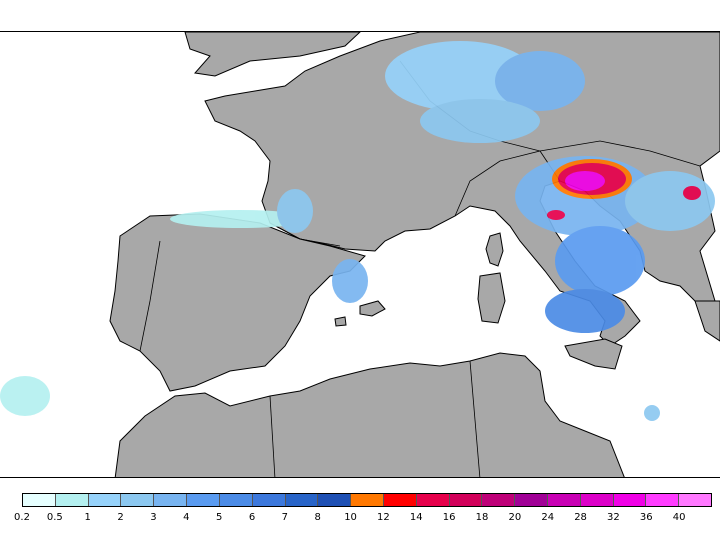 The image size is (720, 540). What do you see at coordinates (383, 517) in the screenshot?
I see `legend-tick-label: 12` at bounding box center [383, 517].